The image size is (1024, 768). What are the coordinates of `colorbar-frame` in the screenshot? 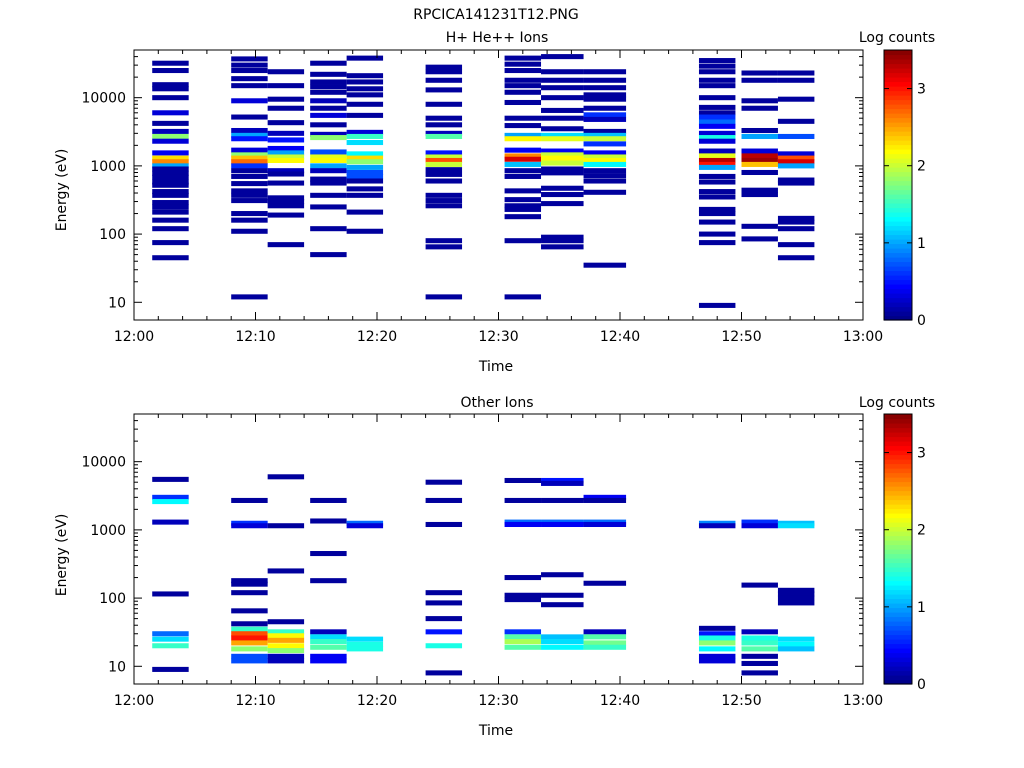 It's located at (898, 185).